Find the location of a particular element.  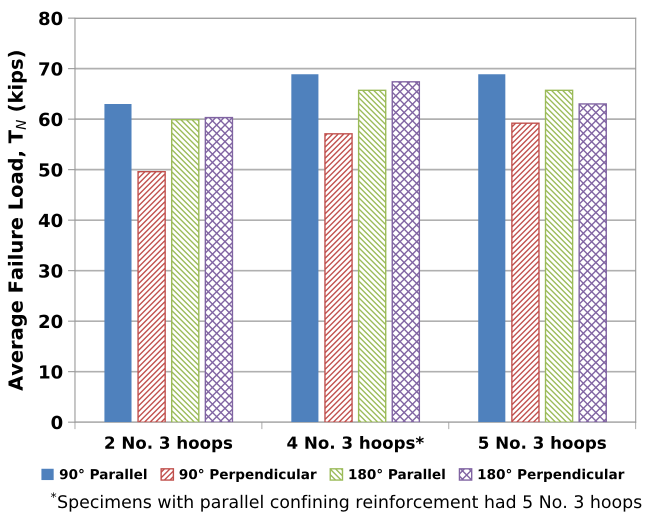

y-tick-label: 20 is located at coordinates (50, 321).